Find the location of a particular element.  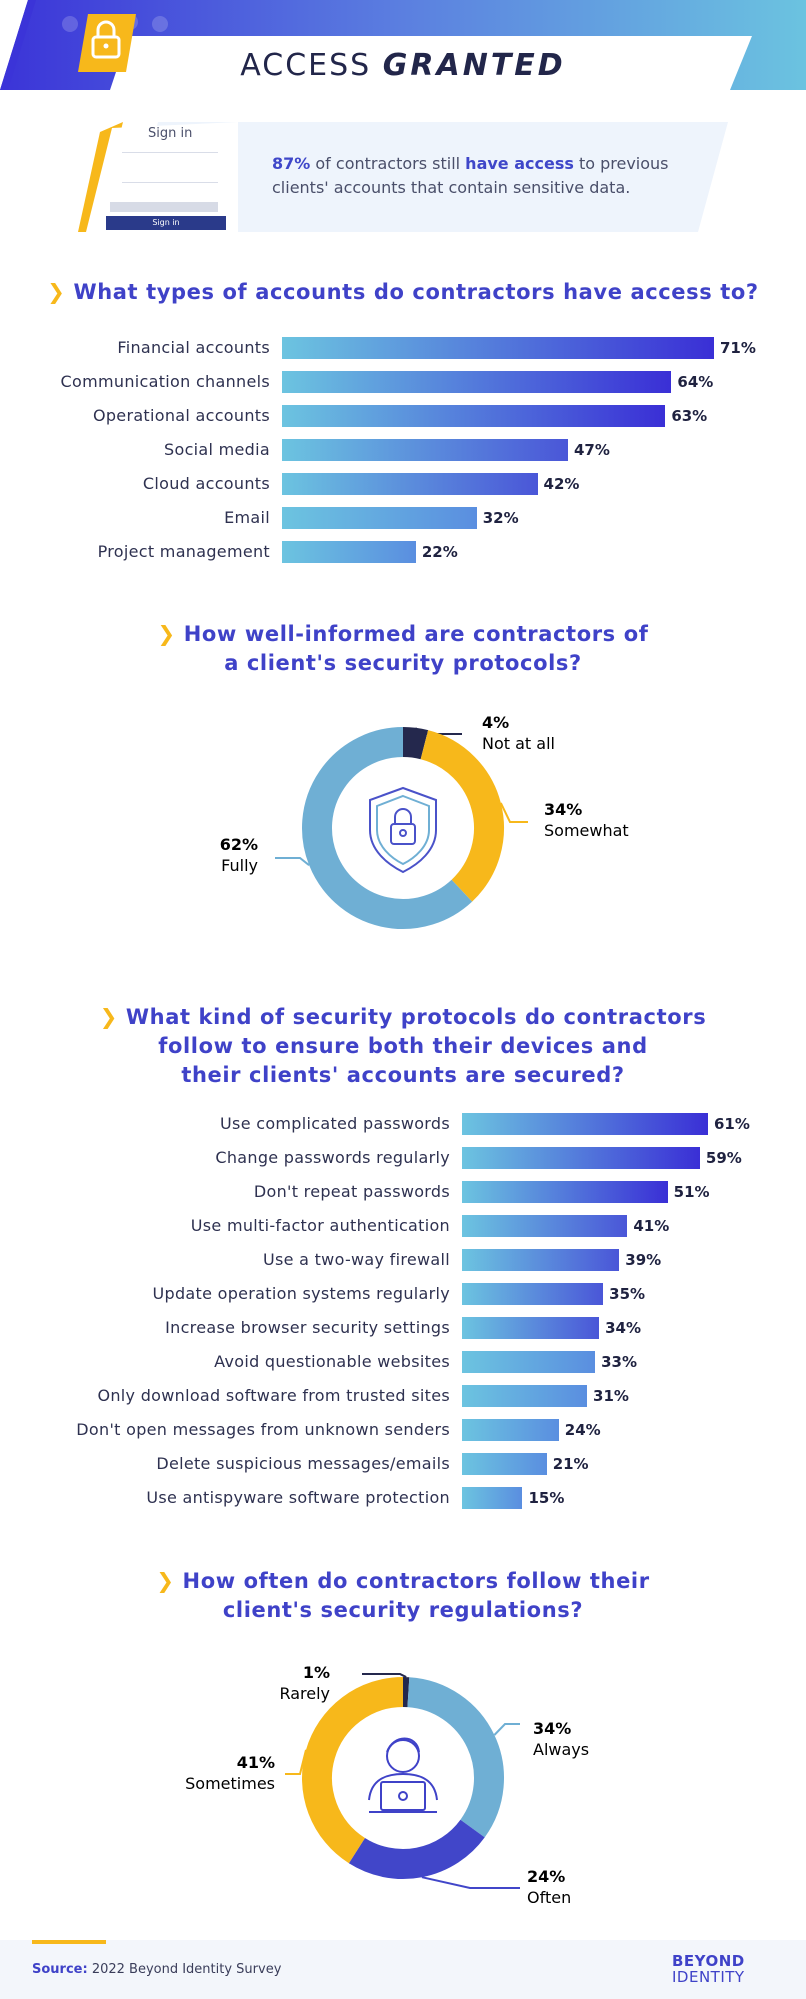

protocol-label: Increase browser security settings is located at coordinates (307, 1327).